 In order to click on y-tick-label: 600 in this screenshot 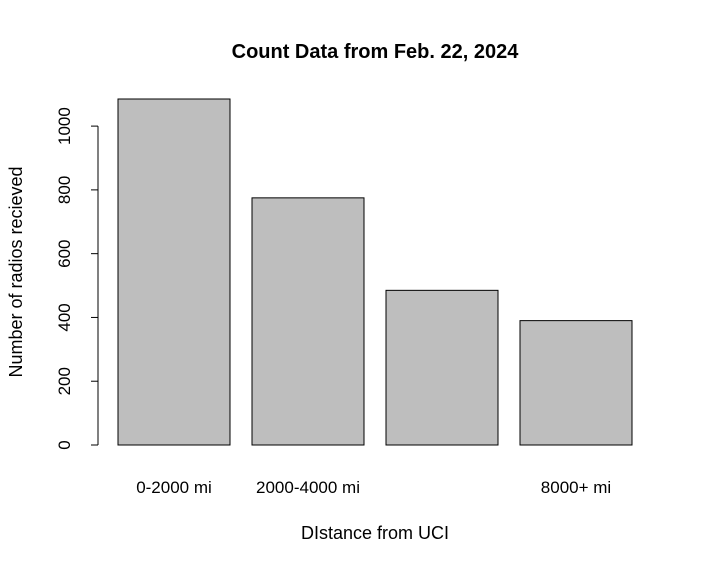, I will do `click(64, 253)`.